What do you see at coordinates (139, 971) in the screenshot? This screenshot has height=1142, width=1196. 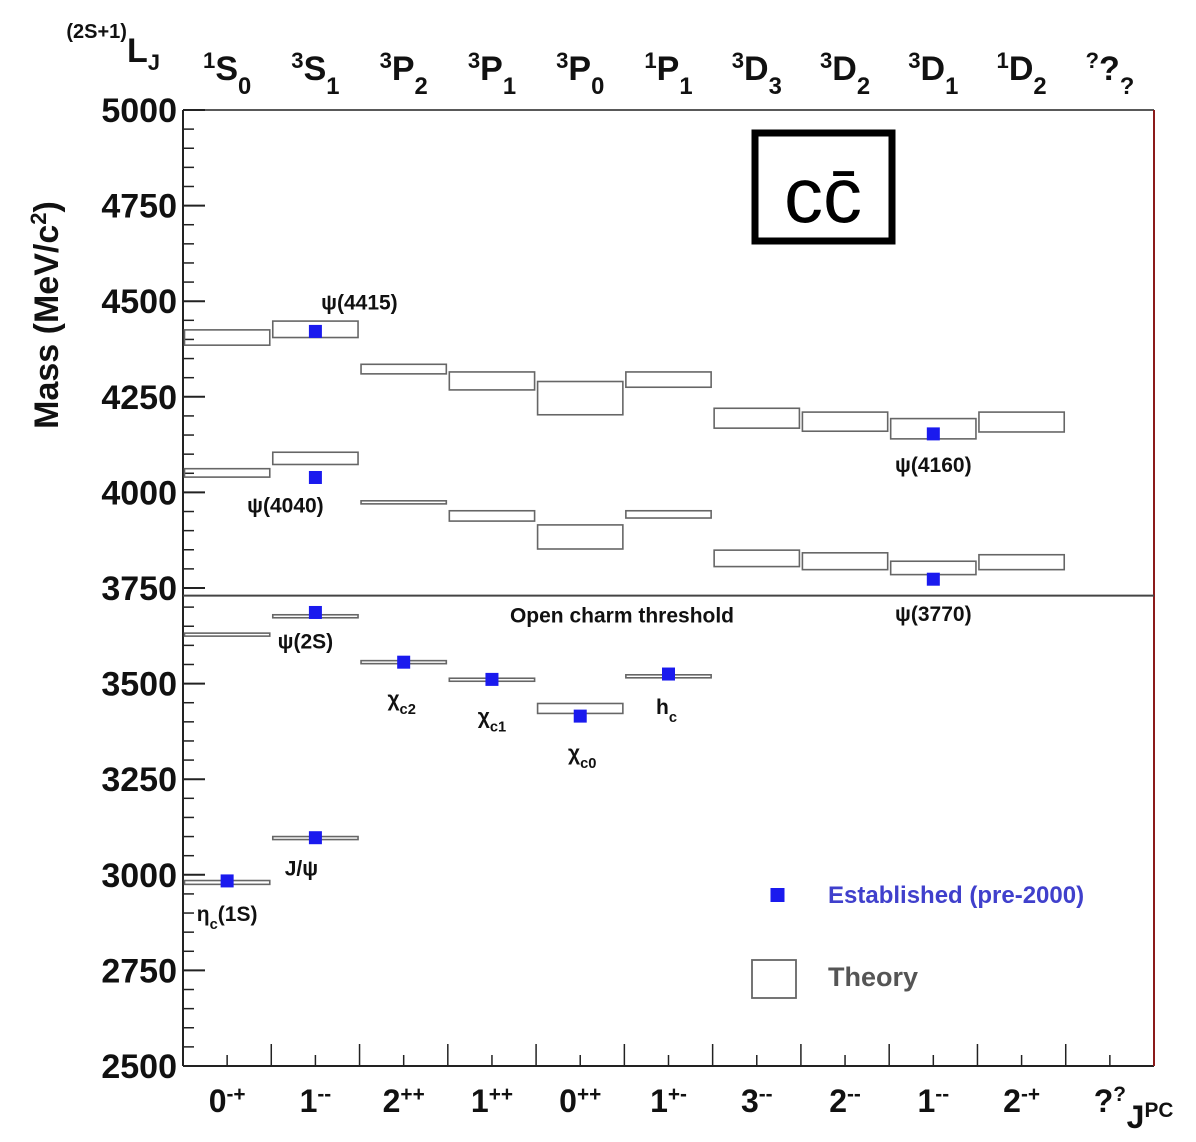 I see `y-tick-label: 2750` at bounding box center [139, 971].